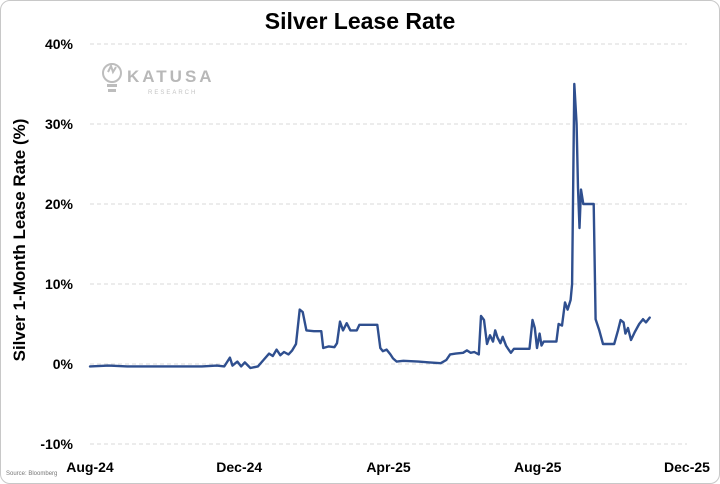 Image resolution: width=720 pixels, height=484 pixels. Describe the element at coordinates (90, 467) in the screenshot. I see `x-tick-label: Aug-24` at that location.